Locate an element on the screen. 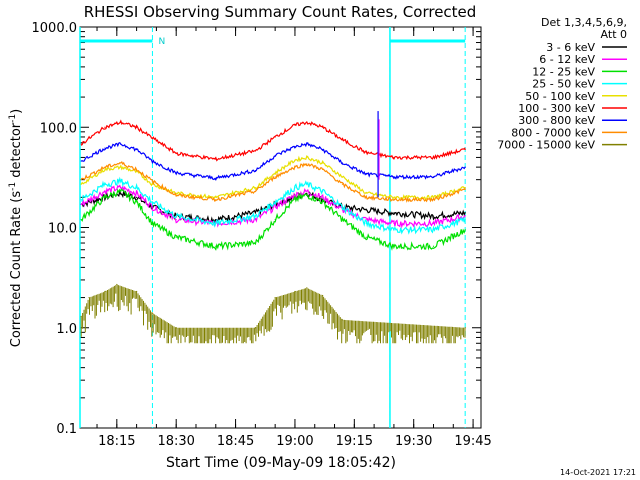  series-line-50-100-kev is located at coordinates (273, 178).